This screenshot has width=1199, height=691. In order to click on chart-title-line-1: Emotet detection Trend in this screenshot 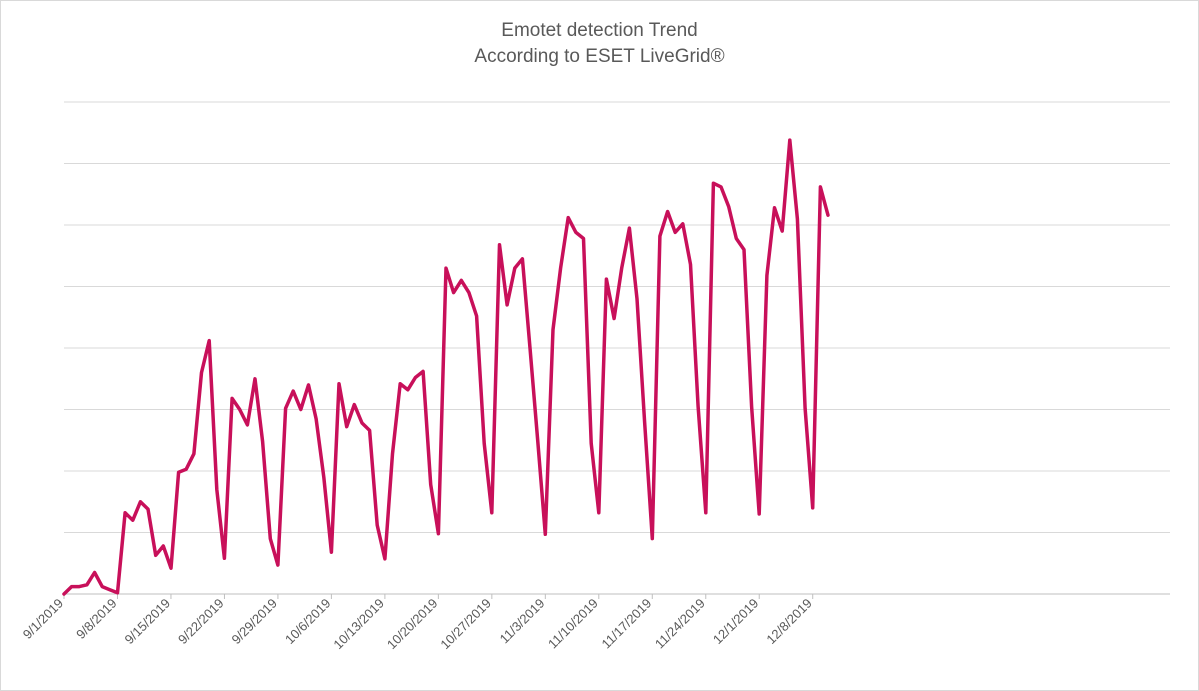, I will do `click(599, 30)`.